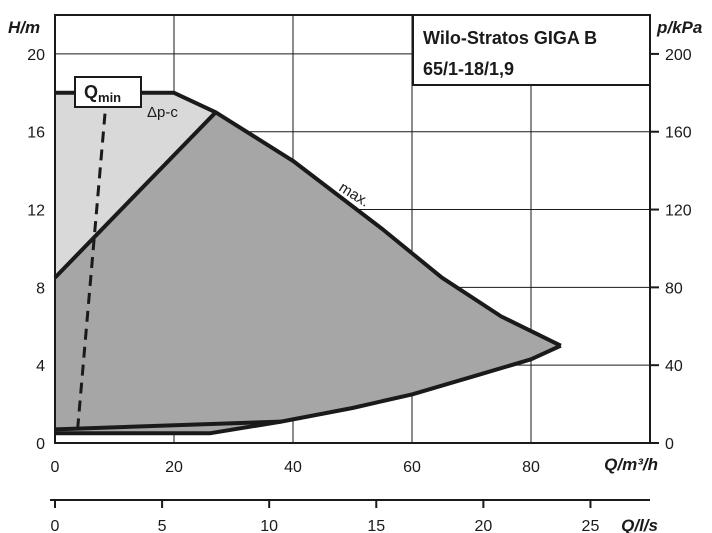 This screenshot has height=533, width=712. What do you see at coordinates (376, 525) in the screenshot?
I see `x2-tick-label: 15` at bounding box center [376, 525].